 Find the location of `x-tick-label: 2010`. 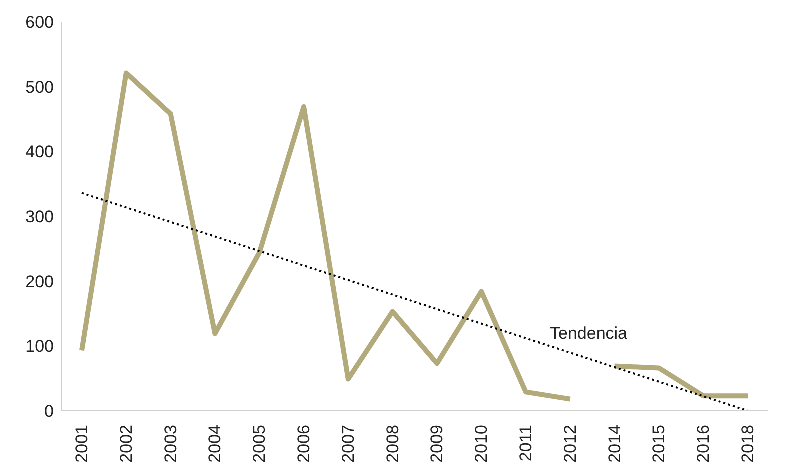

x-tick-label: 2010 is located at coordinates (482, 444).